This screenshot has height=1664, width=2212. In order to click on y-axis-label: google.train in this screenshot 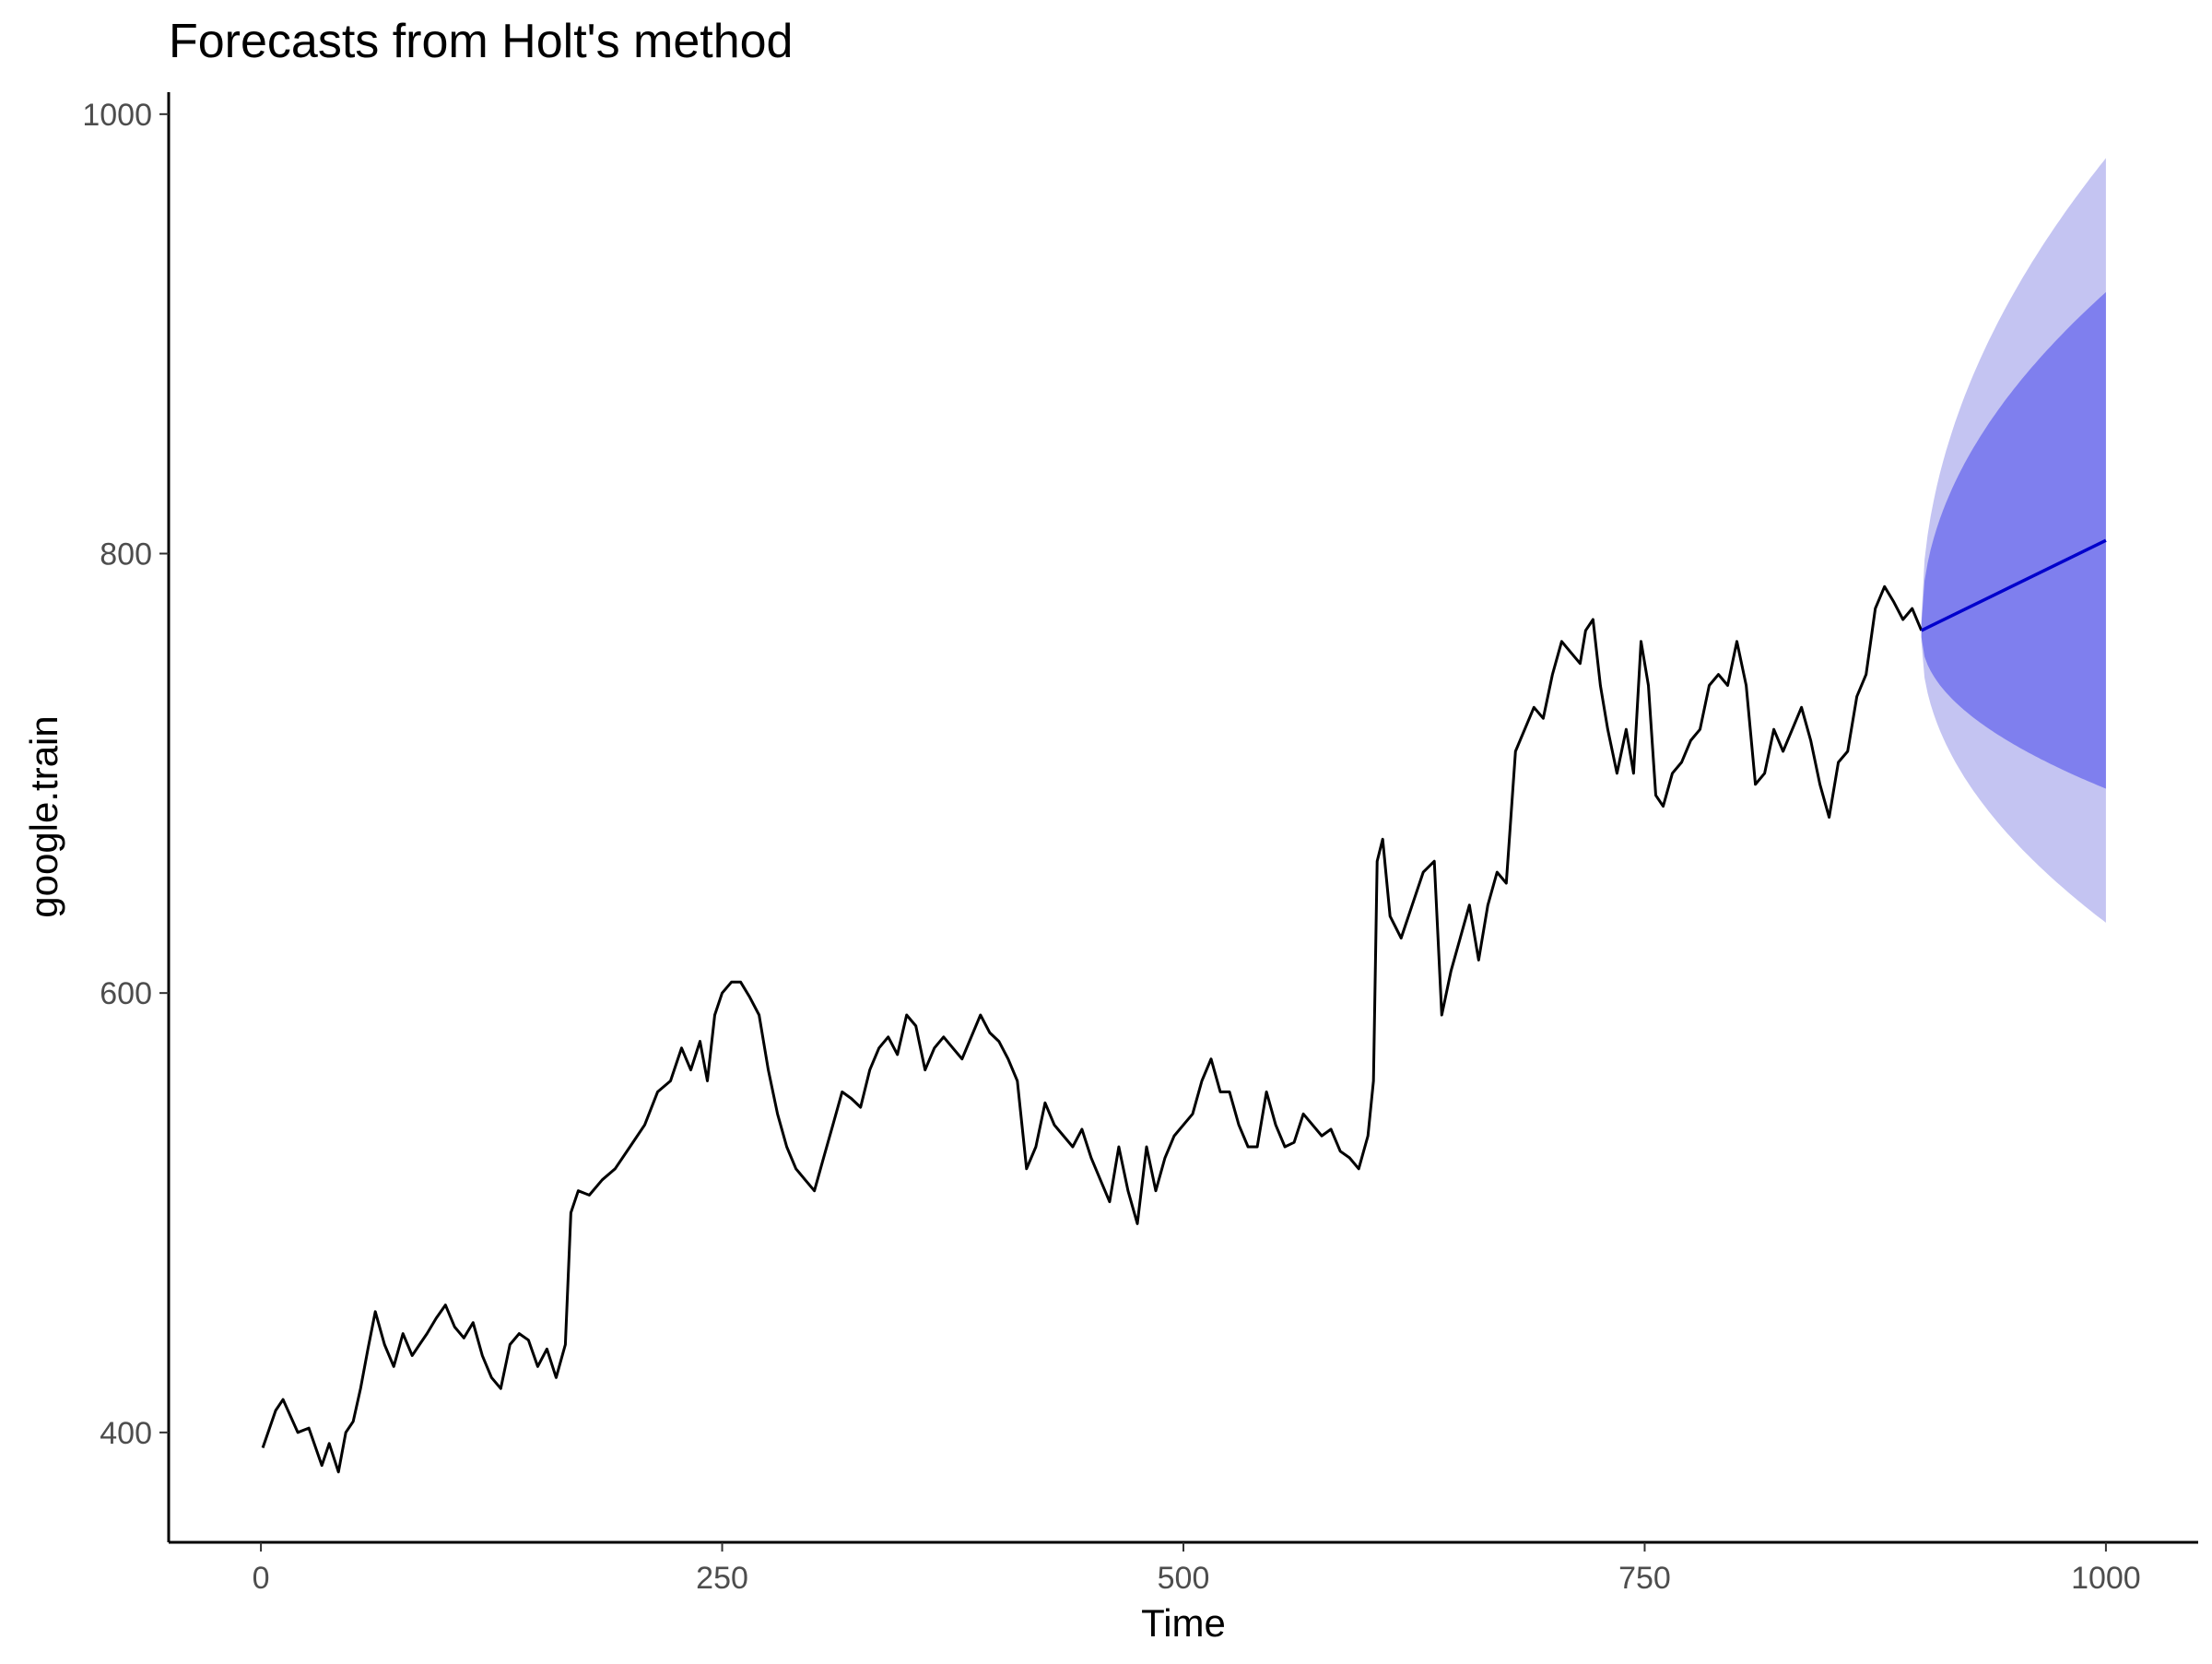, I will do `click(43, 816)`.